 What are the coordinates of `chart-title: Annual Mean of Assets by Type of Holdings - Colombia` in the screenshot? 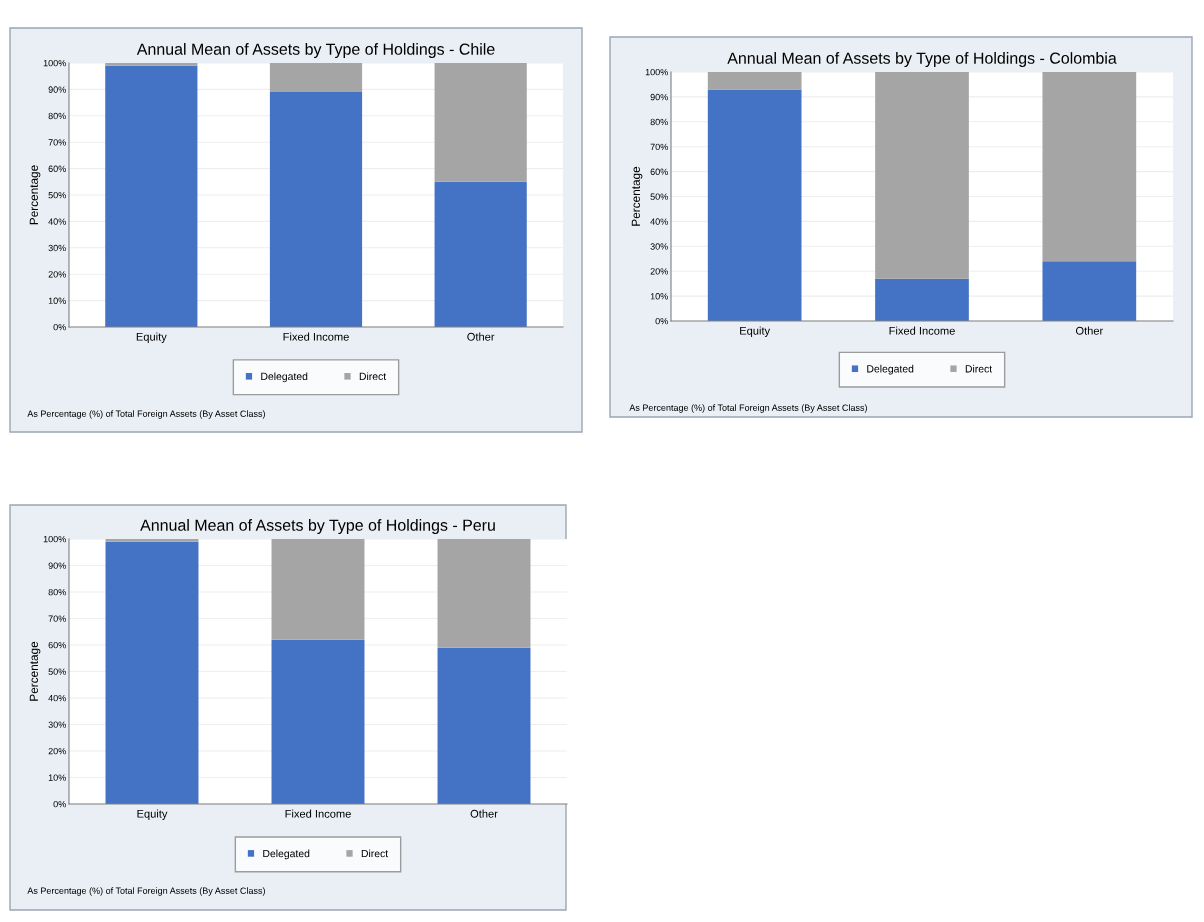 It's located at (922, 59).